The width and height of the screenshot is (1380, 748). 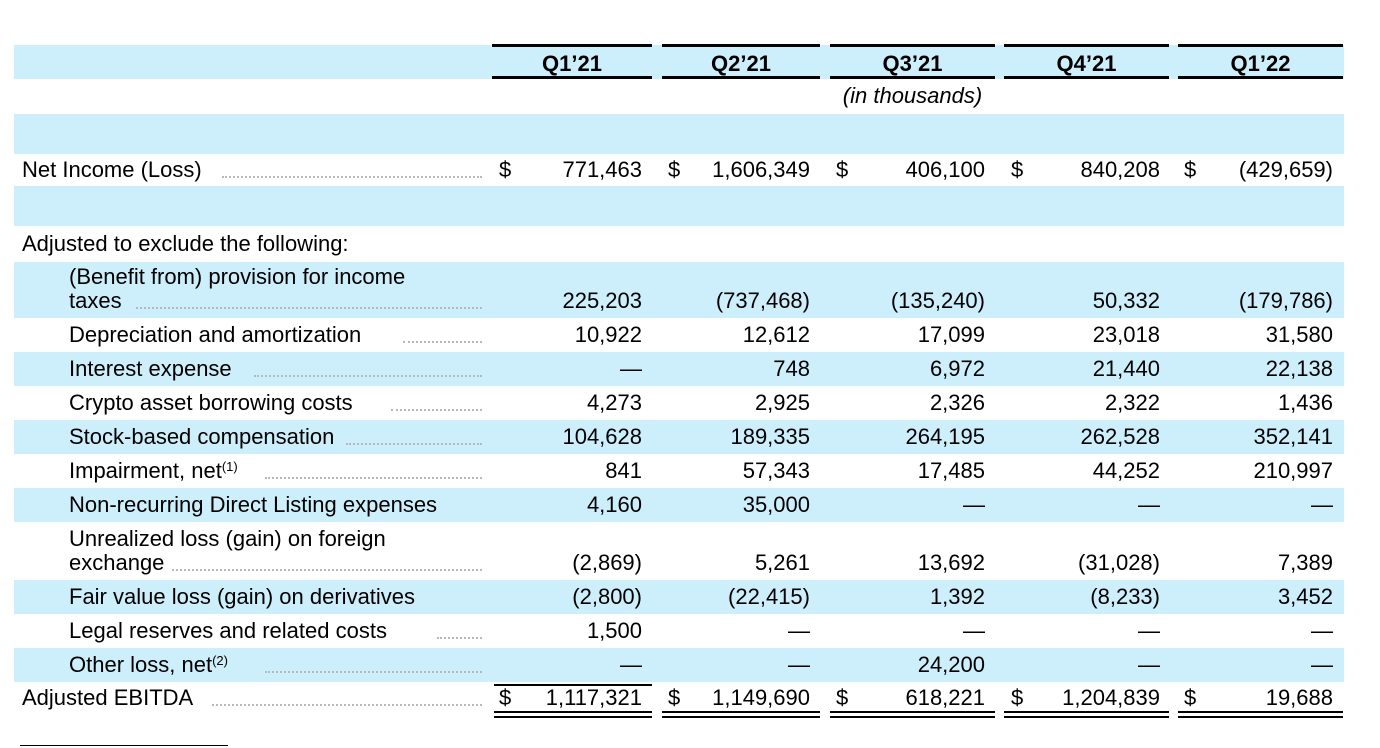 I want to click on value-adjustment-4: 21,440, so click(x=1126, y=368).